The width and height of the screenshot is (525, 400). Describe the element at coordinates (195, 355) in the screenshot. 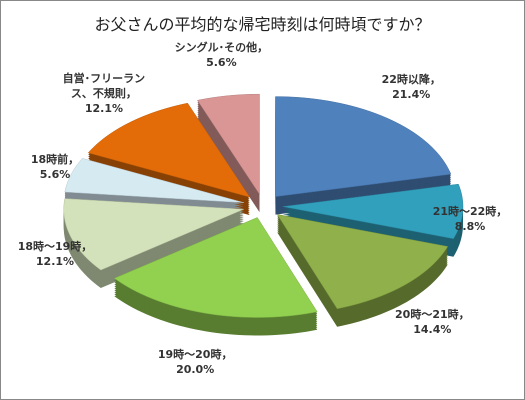

I see `category-label: 19時～20時，` at that location.